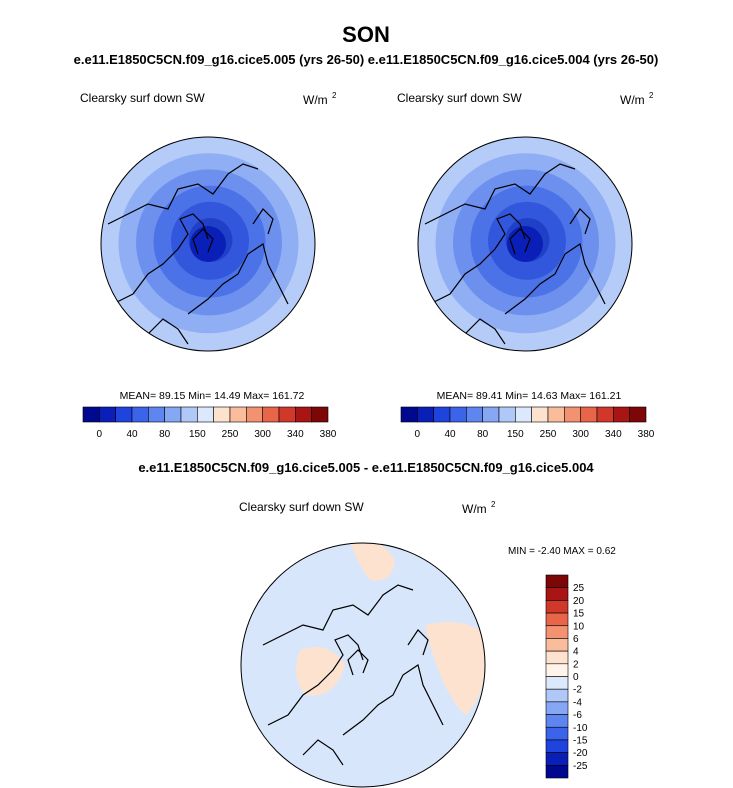 The width and height of the screenshot is (733, 788). I want to click on colorbar-label: 2, so click(576, 664).